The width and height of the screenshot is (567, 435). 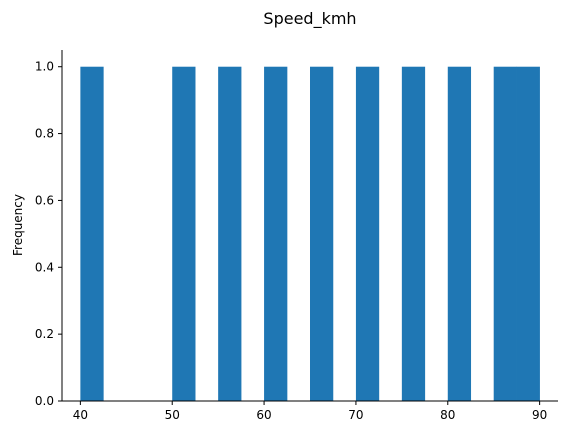 I want to click on y-ticks-group: 0.0 0.2 0.4 0.6 0.8 1.0, so click(x=48, y=234).